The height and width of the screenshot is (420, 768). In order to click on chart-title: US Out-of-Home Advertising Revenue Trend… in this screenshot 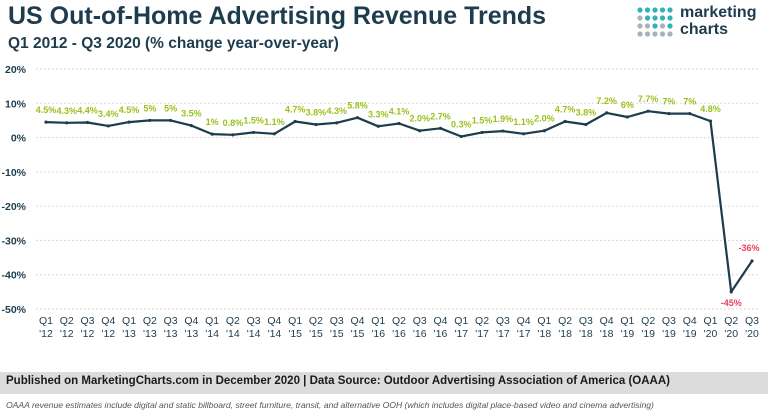, I will do `click(277, 16)`.